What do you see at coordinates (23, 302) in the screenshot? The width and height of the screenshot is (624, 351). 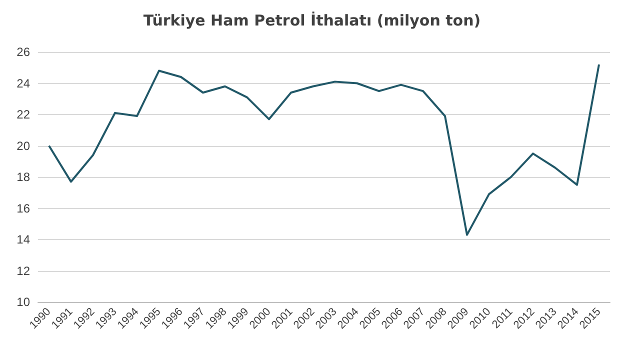 I see `y-tick-label: 10` at bounding box center [23, 302].